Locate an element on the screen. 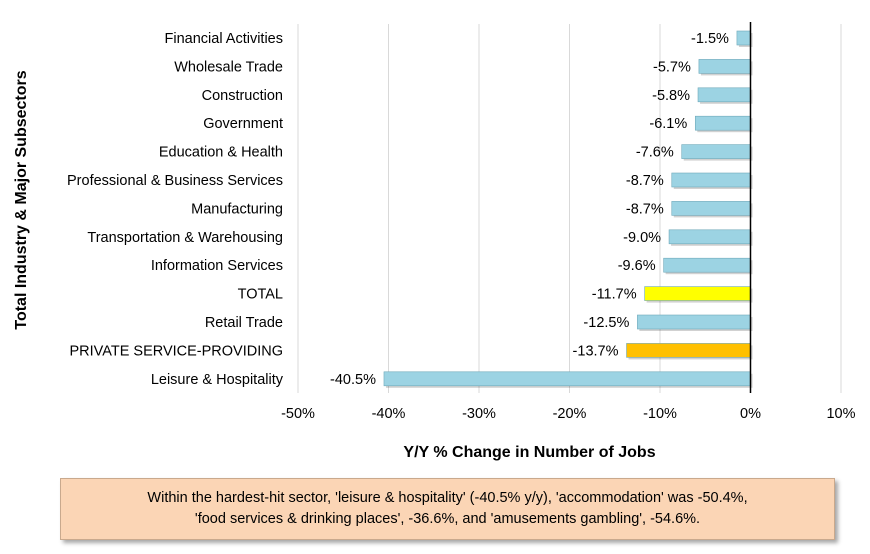 Image resolution: width=870 pixels, height=554 pixels. category-label: Financial Activities is located at coordinates (224, 39).